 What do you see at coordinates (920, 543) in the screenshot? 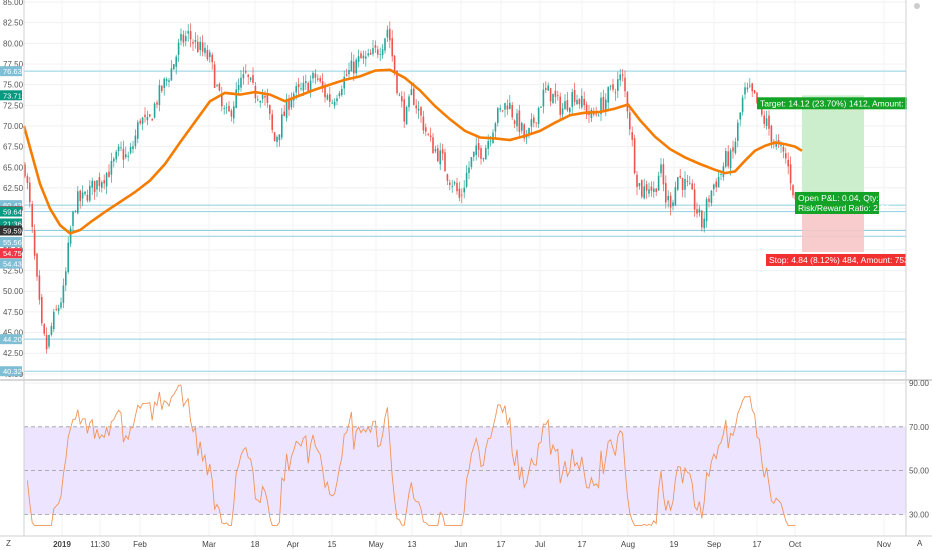
I see `a-label: A` at bounding box center [920, 543].